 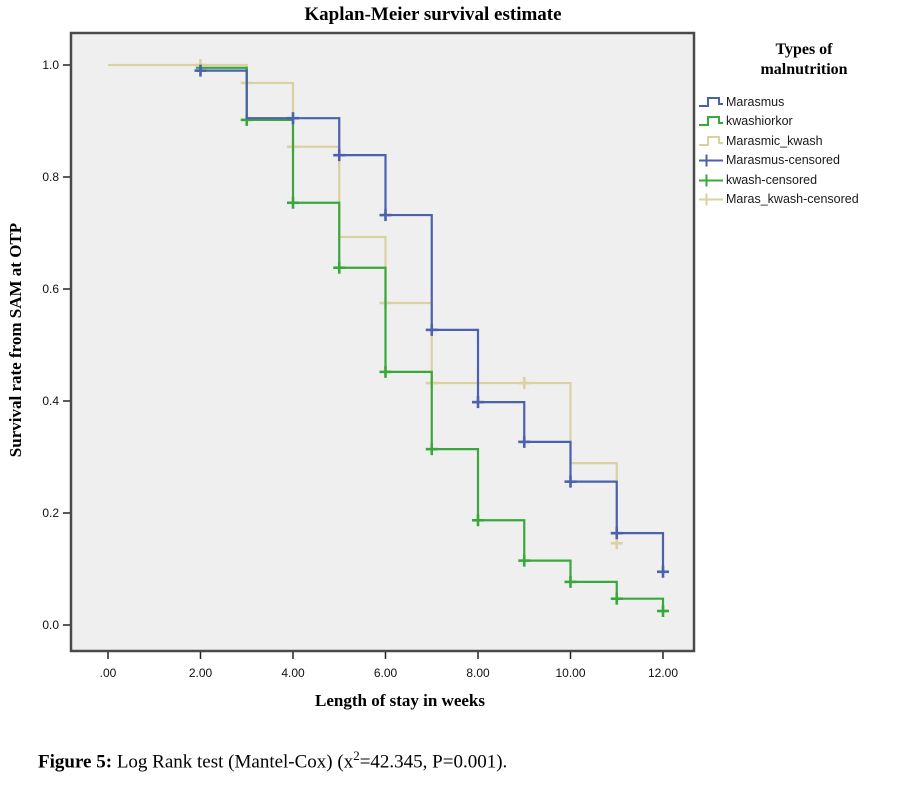 I want to click on legend-title: Types of malnutrition, so click(x=804, y=60).